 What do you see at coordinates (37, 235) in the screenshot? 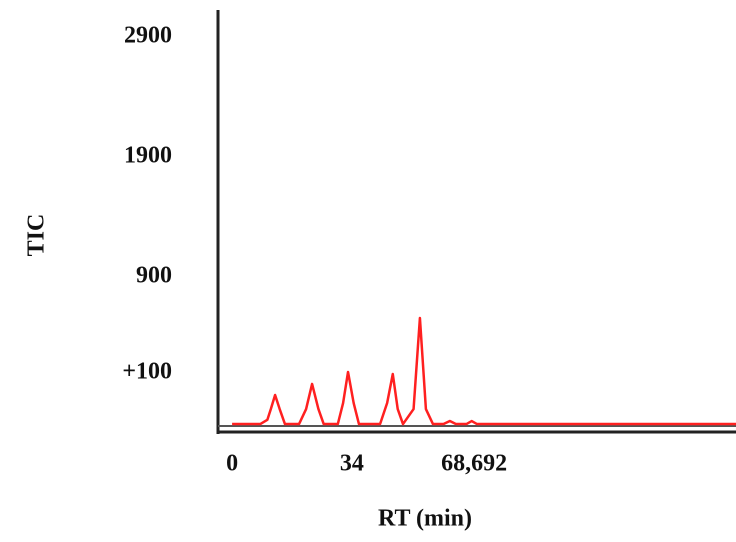
I see `y-axis-title: TIC` at bounding box center [37, 235].